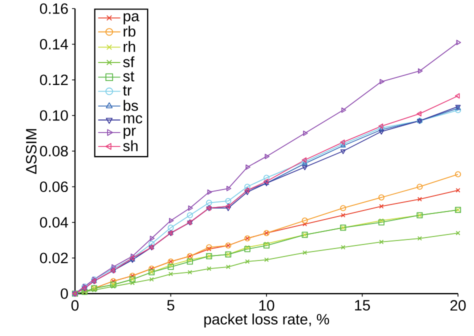  I want to click on legend-label: sh, so click(130, 146).